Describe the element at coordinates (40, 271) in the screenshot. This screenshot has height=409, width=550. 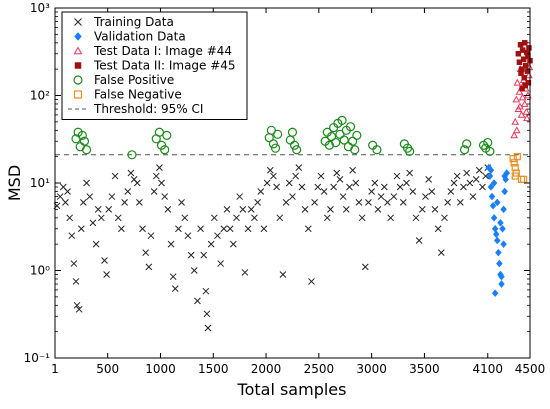
I see `y-tick-label: 10⁰` at that location.